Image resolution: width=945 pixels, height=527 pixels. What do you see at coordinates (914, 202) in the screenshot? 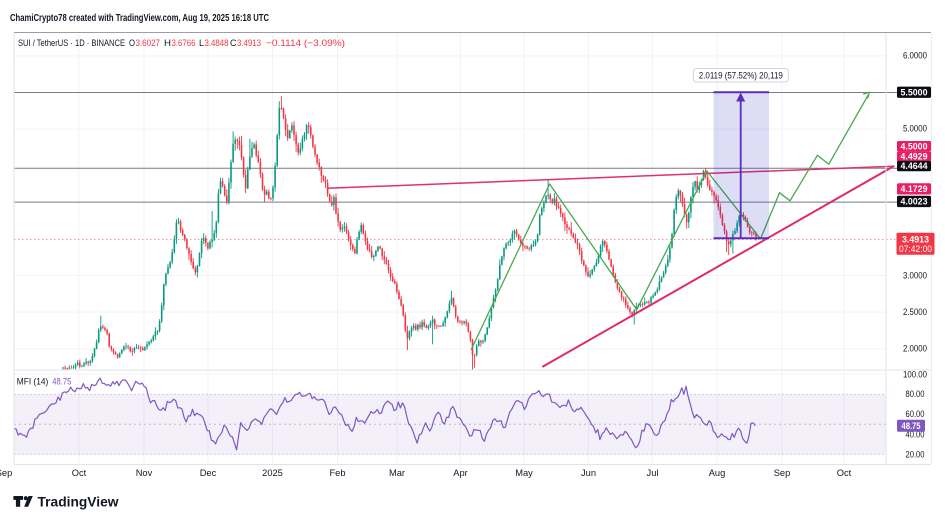
I see `svg-text: 4.0023` at bounding box center [914, 202].